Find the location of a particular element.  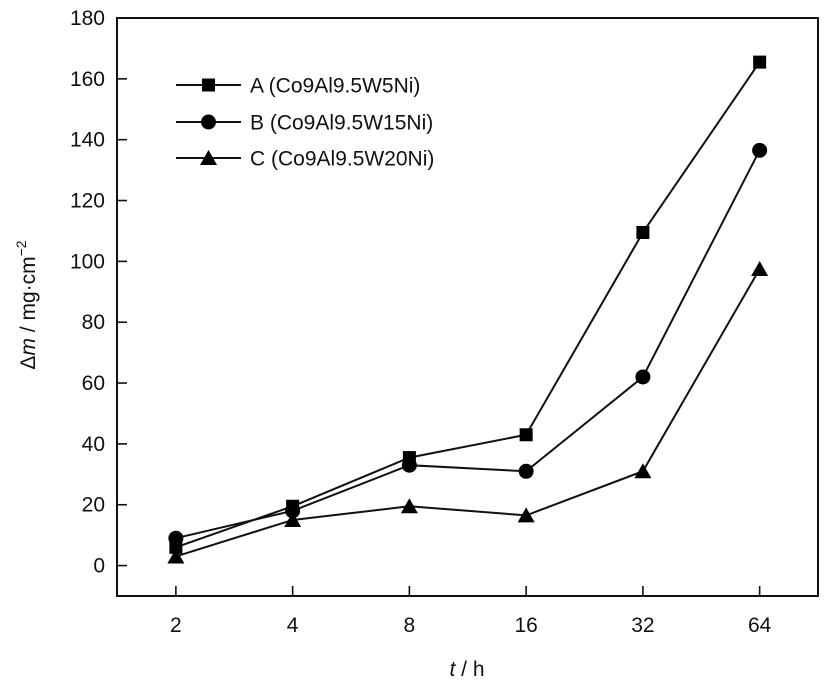

legend-label: A (Co9Al9.5W5Ni) is located at coordinates (335, 86).